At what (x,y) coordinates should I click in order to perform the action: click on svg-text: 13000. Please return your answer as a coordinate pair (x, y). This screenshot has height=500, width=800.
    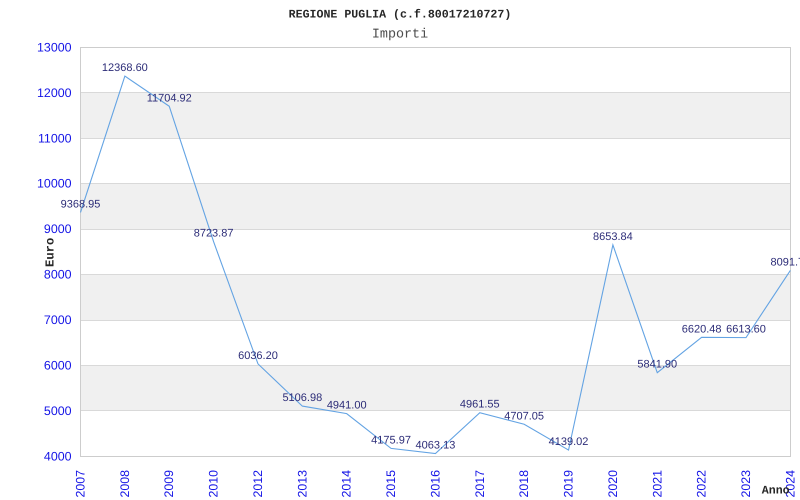
    Looking at the image, I should click on (54, 47).